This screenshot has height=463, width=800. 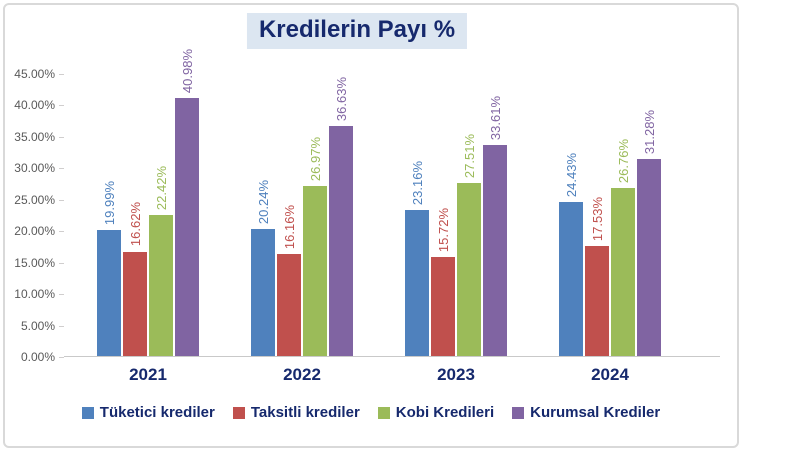 What do you see at coordinates (34, 294) in the screenshot?
I see `y-tick-label: 10.00%` at bounding box center [34, 294].